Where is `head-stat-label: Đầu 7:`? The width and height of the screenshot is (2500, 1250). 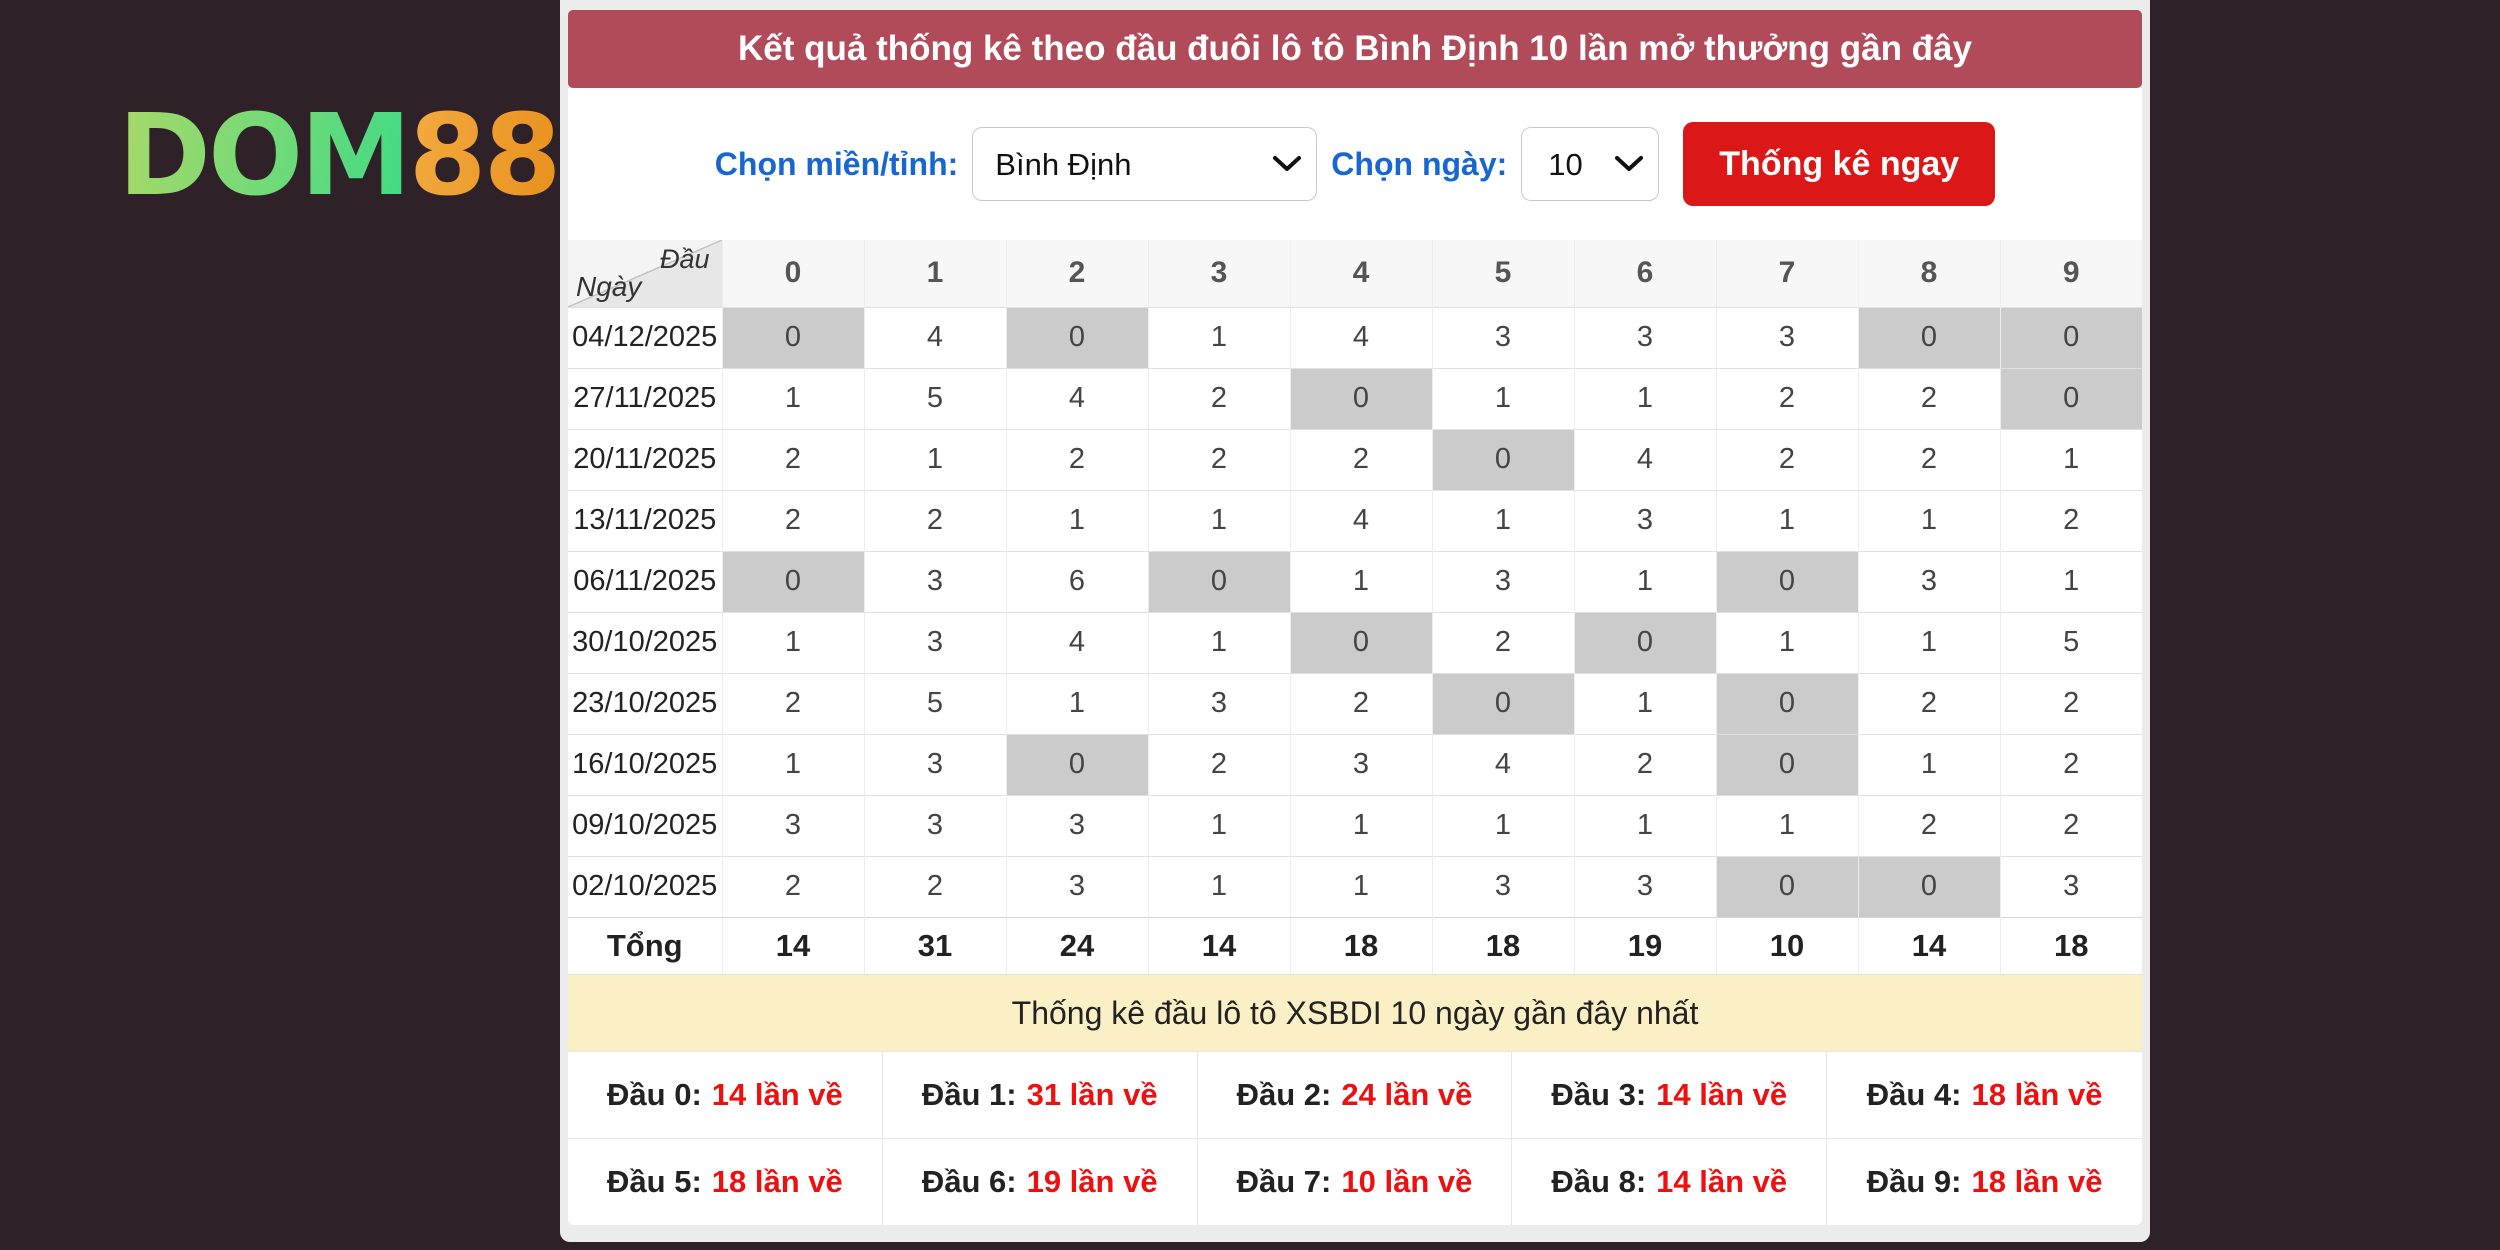 head-stat-label: Đầu 7: is located at coordinates (1284, 1181).